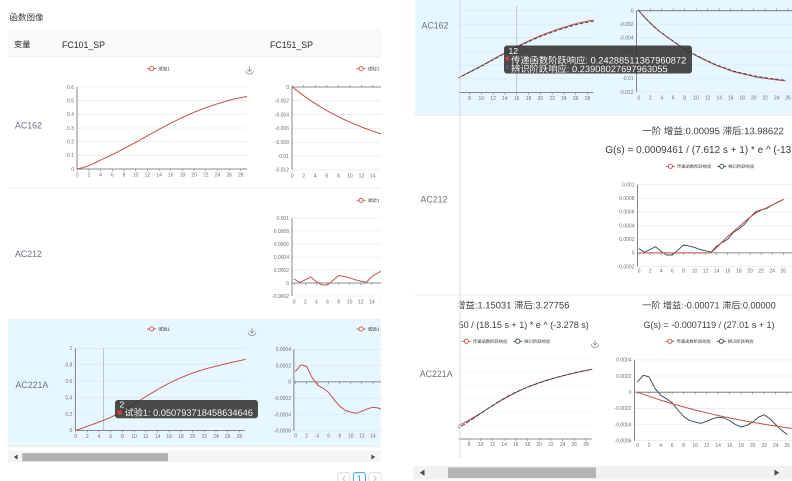 This screenshot has width=792, height=481. Describe the element at coordinates (627, 226) in the screenshot. I see `svg-text: 0.0004` at that location.